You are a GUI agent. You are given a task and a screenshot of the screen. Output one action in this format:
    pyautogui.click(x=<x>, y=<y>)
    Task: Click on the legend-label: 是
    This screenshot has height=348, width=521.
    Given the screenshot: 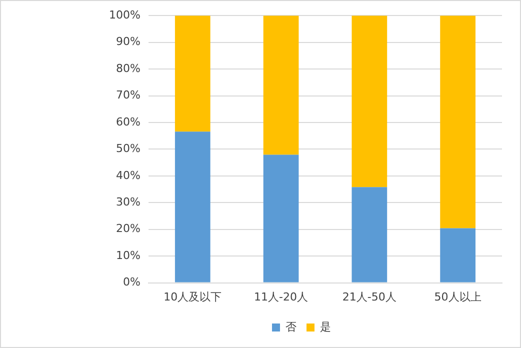 What is the action you would take?
    pyautogui.click(x=325, y=327)
    